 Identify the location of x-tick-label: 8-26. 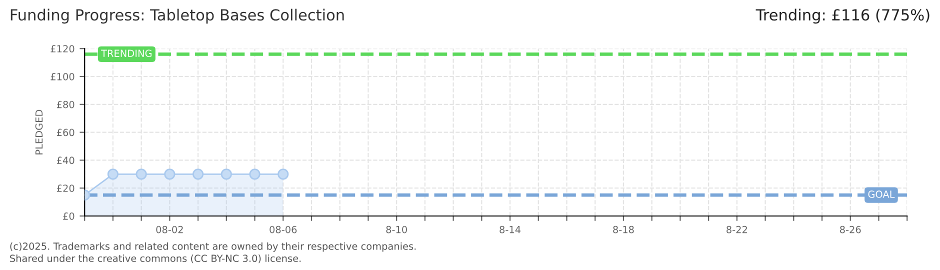
(850, 230).